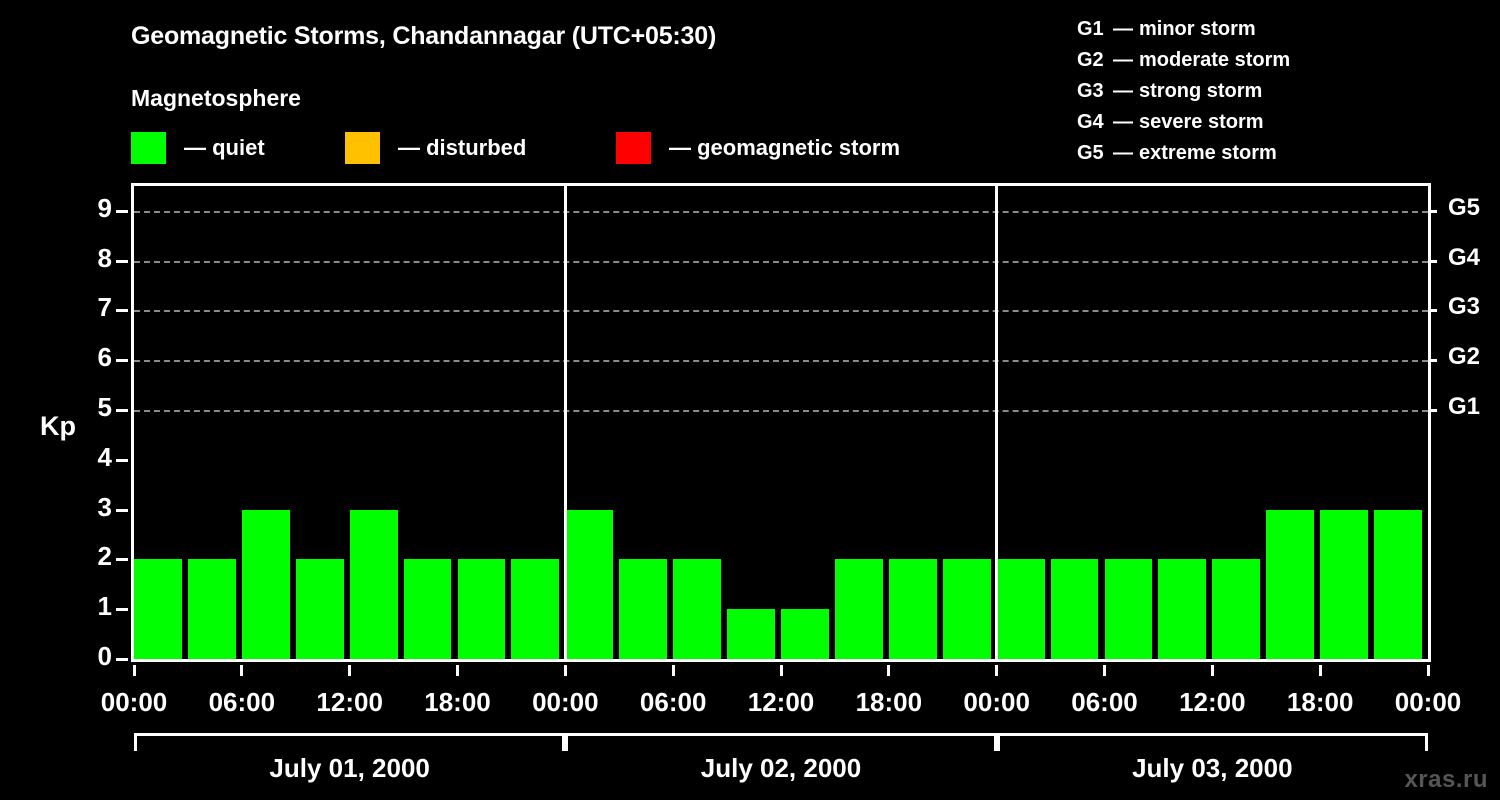  I want to click on y-axis-title: Kp, so click(58, 426).